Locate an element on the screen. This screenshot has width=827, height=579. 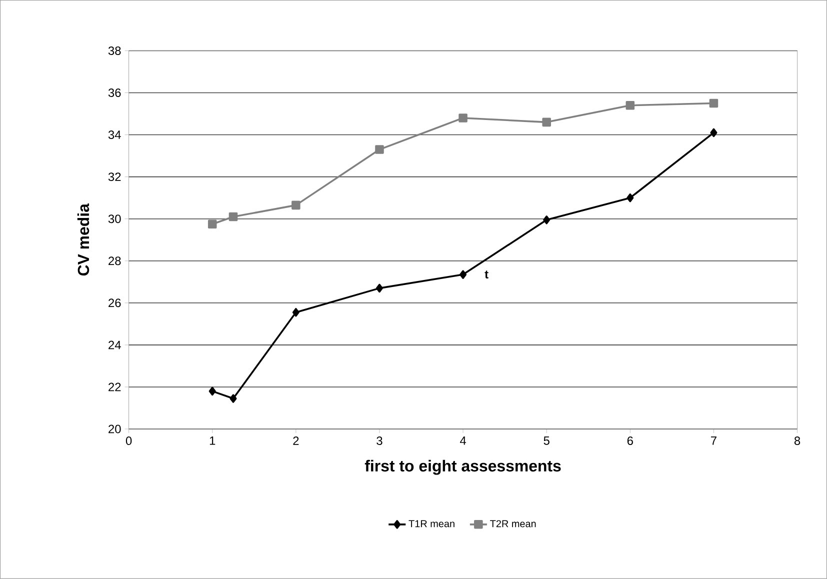
y-axis-title: CV media is located at coordinates (83, 240).